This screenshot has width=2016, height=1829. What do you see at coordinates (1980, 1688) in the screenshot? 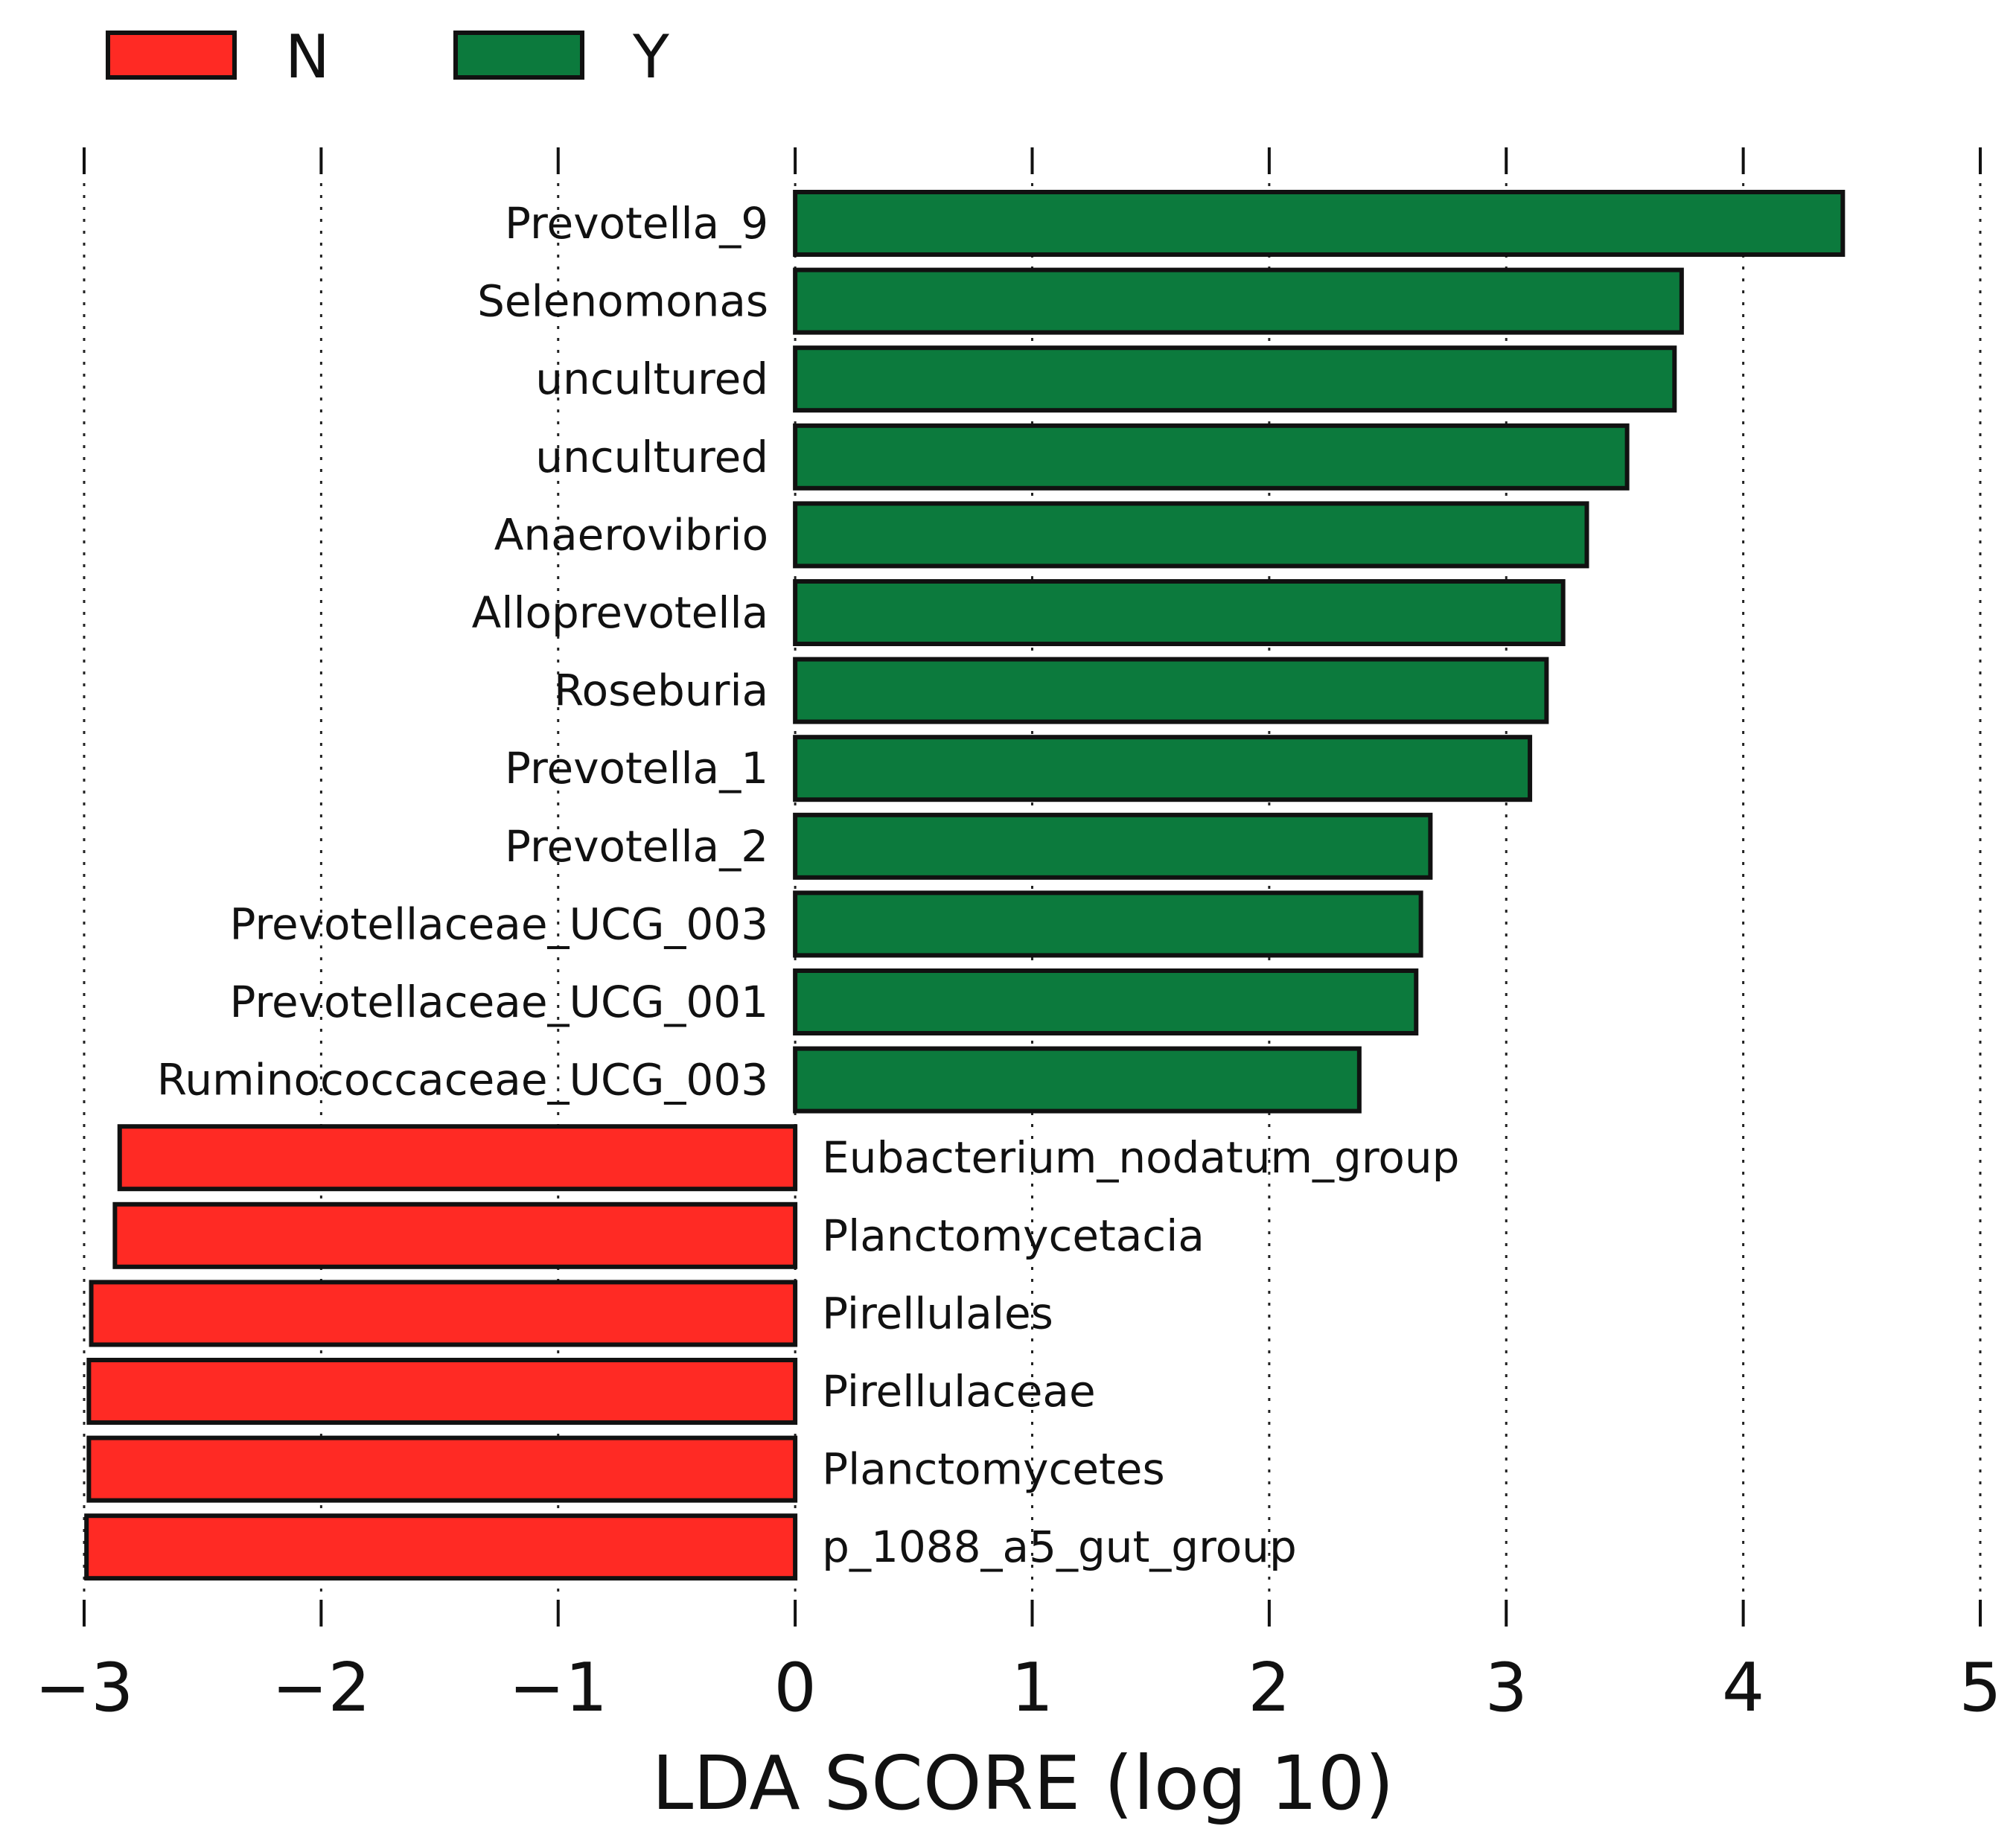
I see `x-tick-label: 5` at bounding box center [1980, 1688].